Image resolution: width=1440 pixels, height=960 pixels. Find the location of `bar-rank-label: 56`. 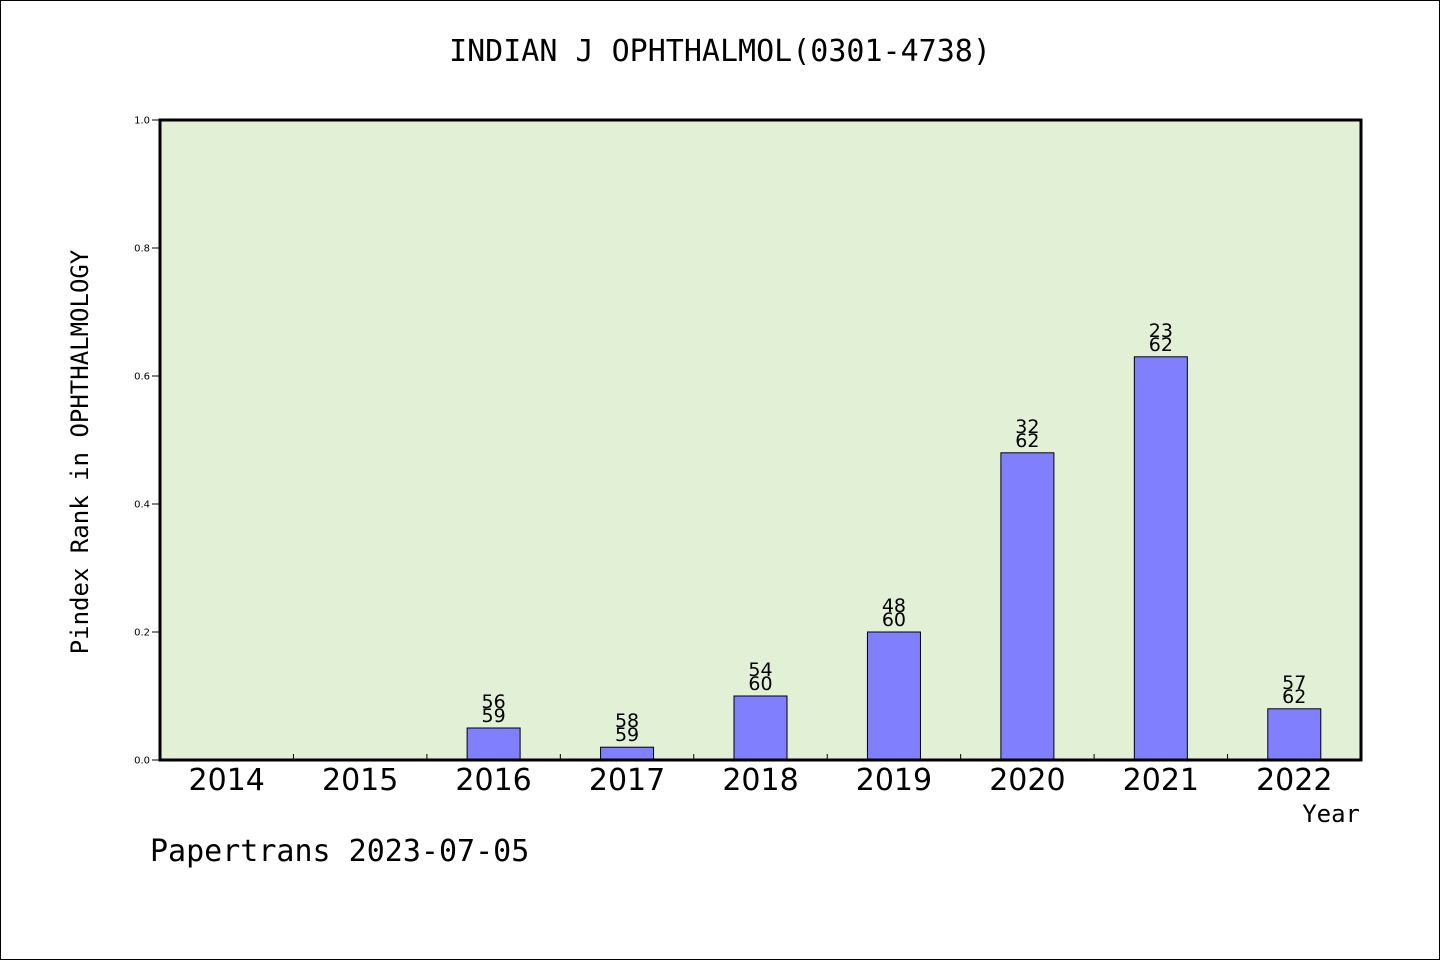

bar-rank-label: 56 is located at coordinates (494, 702).